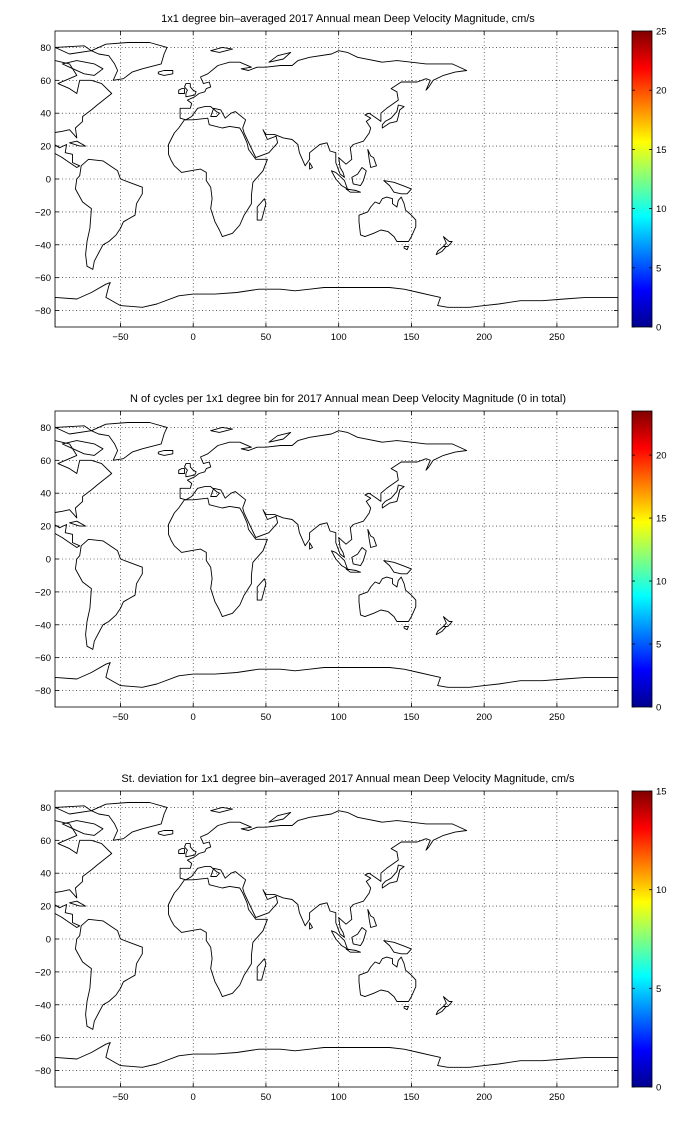 Image resolution: width=696 pixels, height=1140 pixels. What do you see at coordinates (43, 972) in the screenshot?
I see `y-tick-label: −20` at bounding box center [43, 972].